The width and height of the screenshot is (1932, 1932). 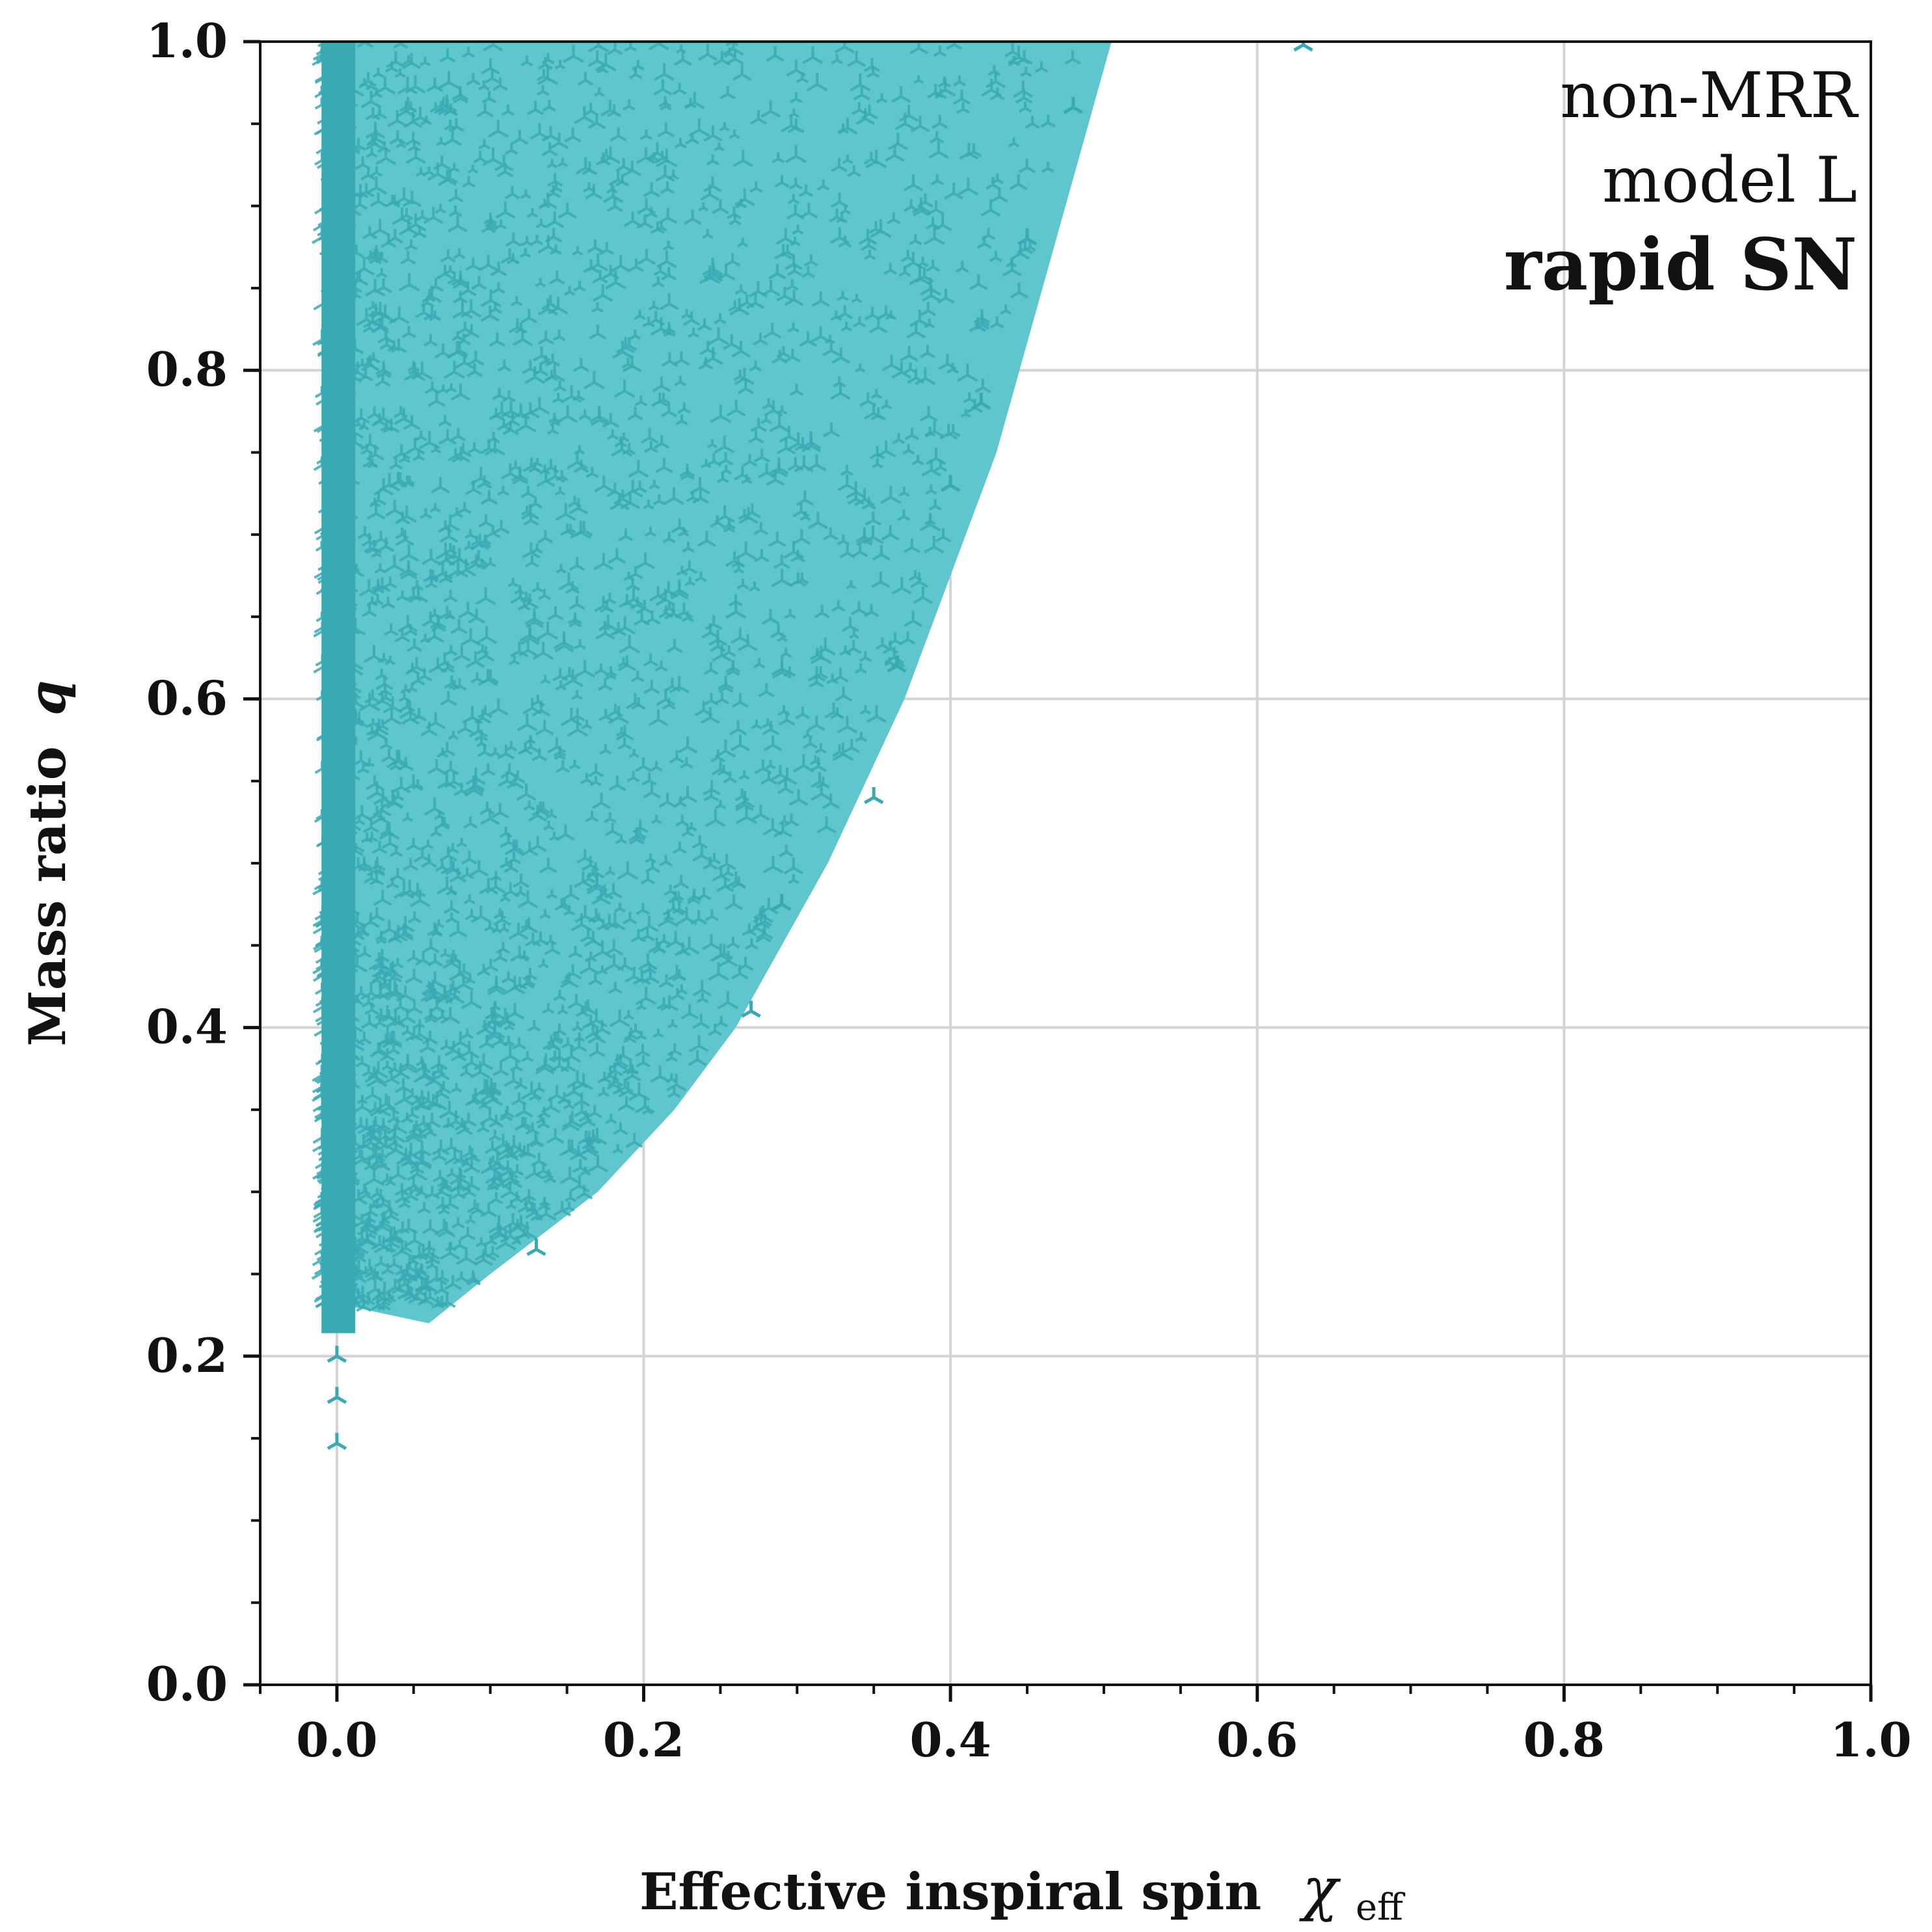 I want to click on data-point, so click(x=337, y=1441).